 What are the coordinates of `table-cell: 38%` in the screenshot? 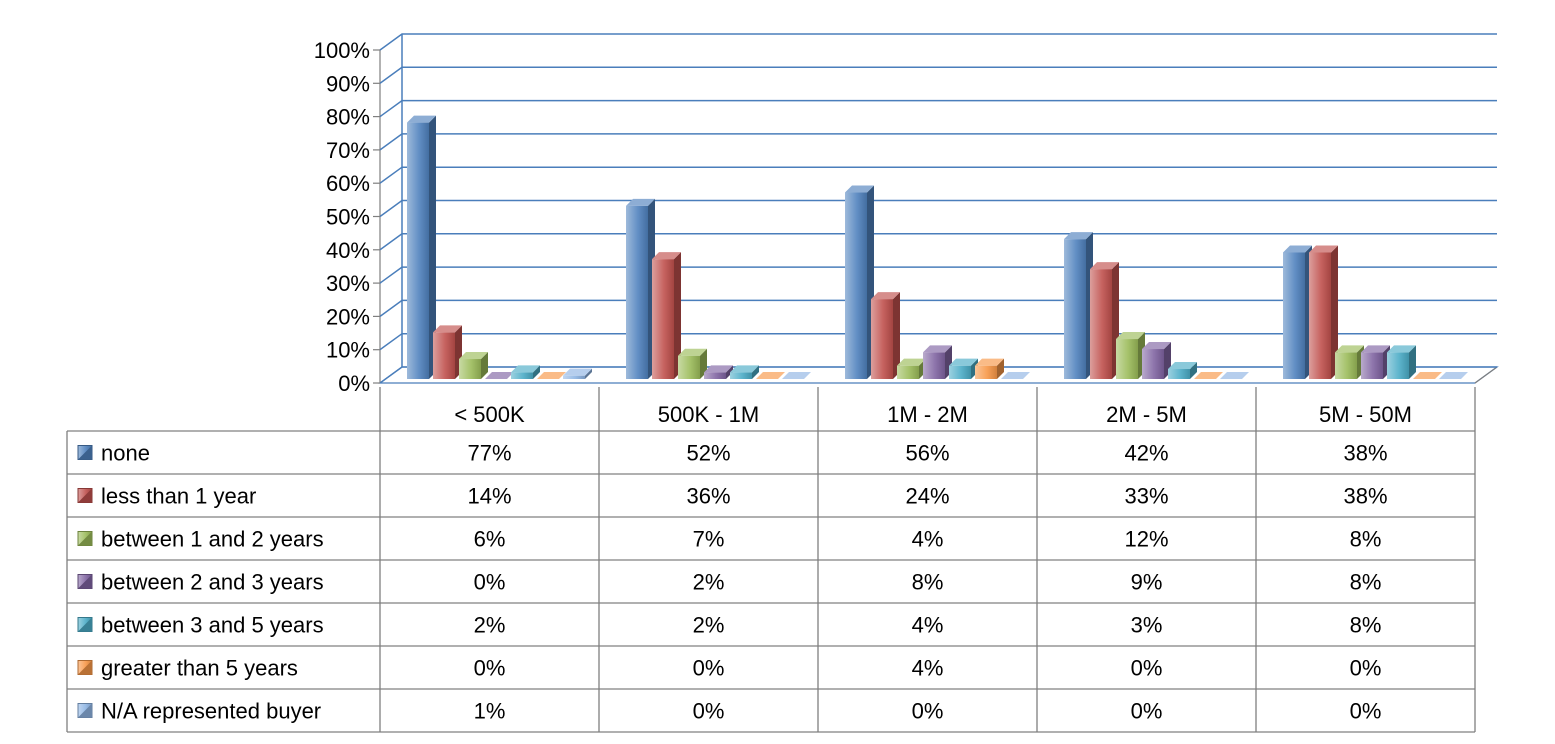 It's located at (1365, 496).